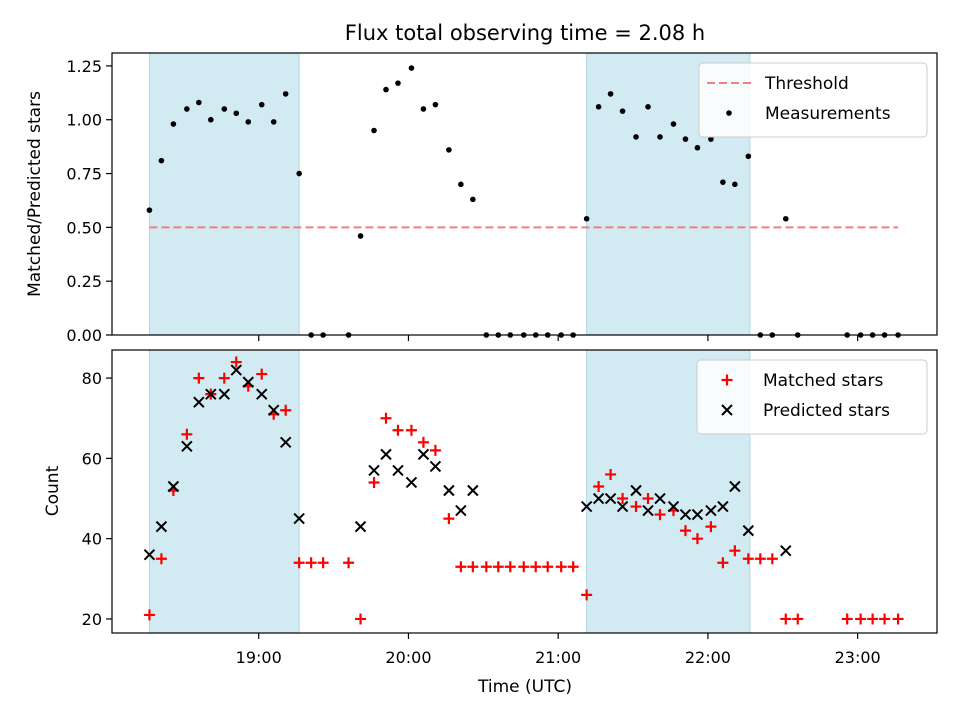  I want to click on y-tick-label: 1.00, so click(84, 120).